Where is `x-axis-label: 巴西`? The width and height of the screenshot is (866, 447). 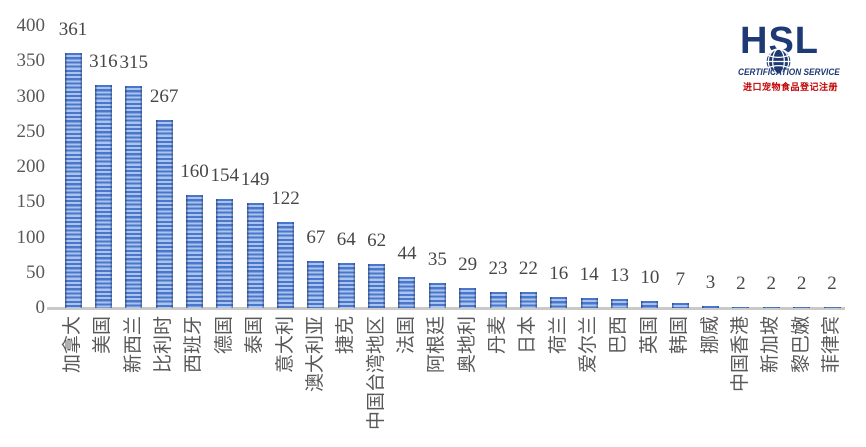
x-axis-label: 巴西 is located at coordinates (619, 335).